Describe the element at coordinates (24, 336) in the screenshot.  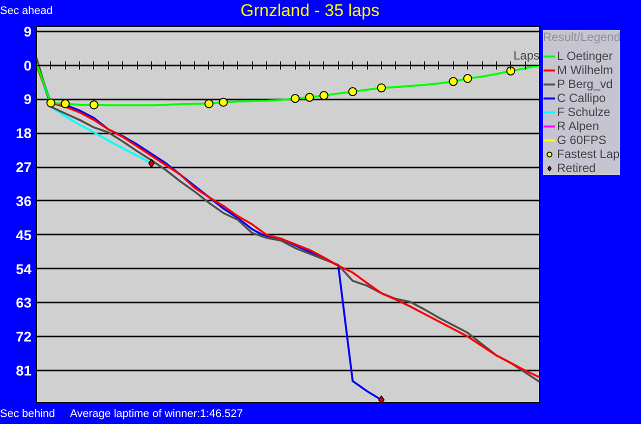
I see `y-tick-label: 72` at that location.